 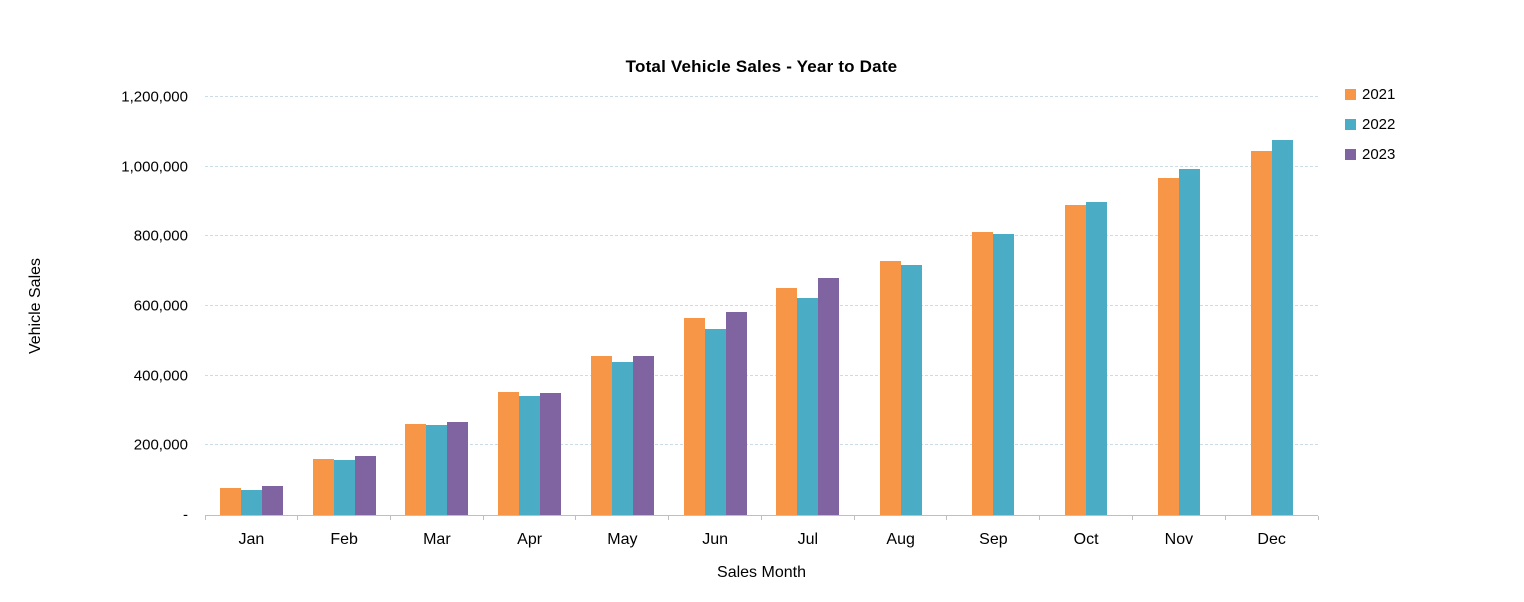 What do you see at coordinates (808, 539) in the screenshot?
I see `x-tick-label-jul: Jul` at bounding box center [808, 539].